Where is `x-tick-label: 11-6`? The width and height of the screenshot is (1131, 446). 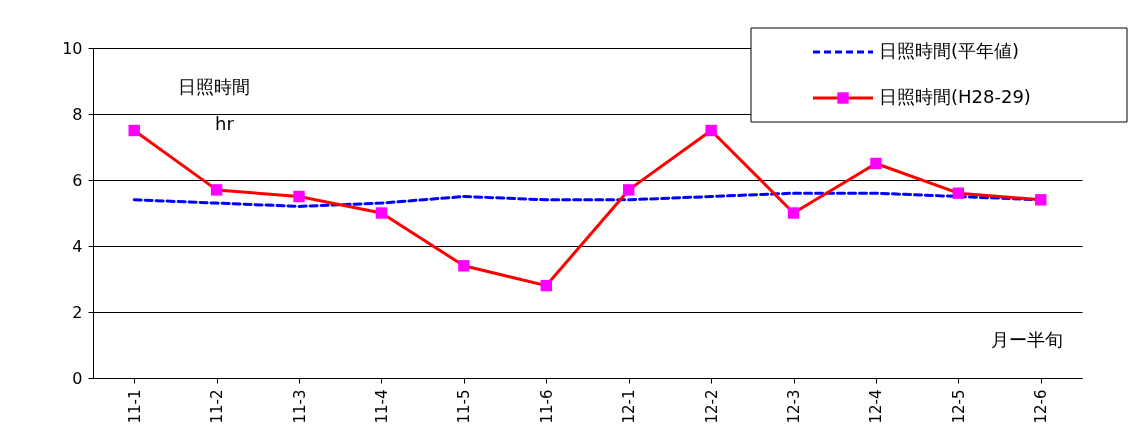
x-tick-label: 11-6 is located at coordinates (546, 406).